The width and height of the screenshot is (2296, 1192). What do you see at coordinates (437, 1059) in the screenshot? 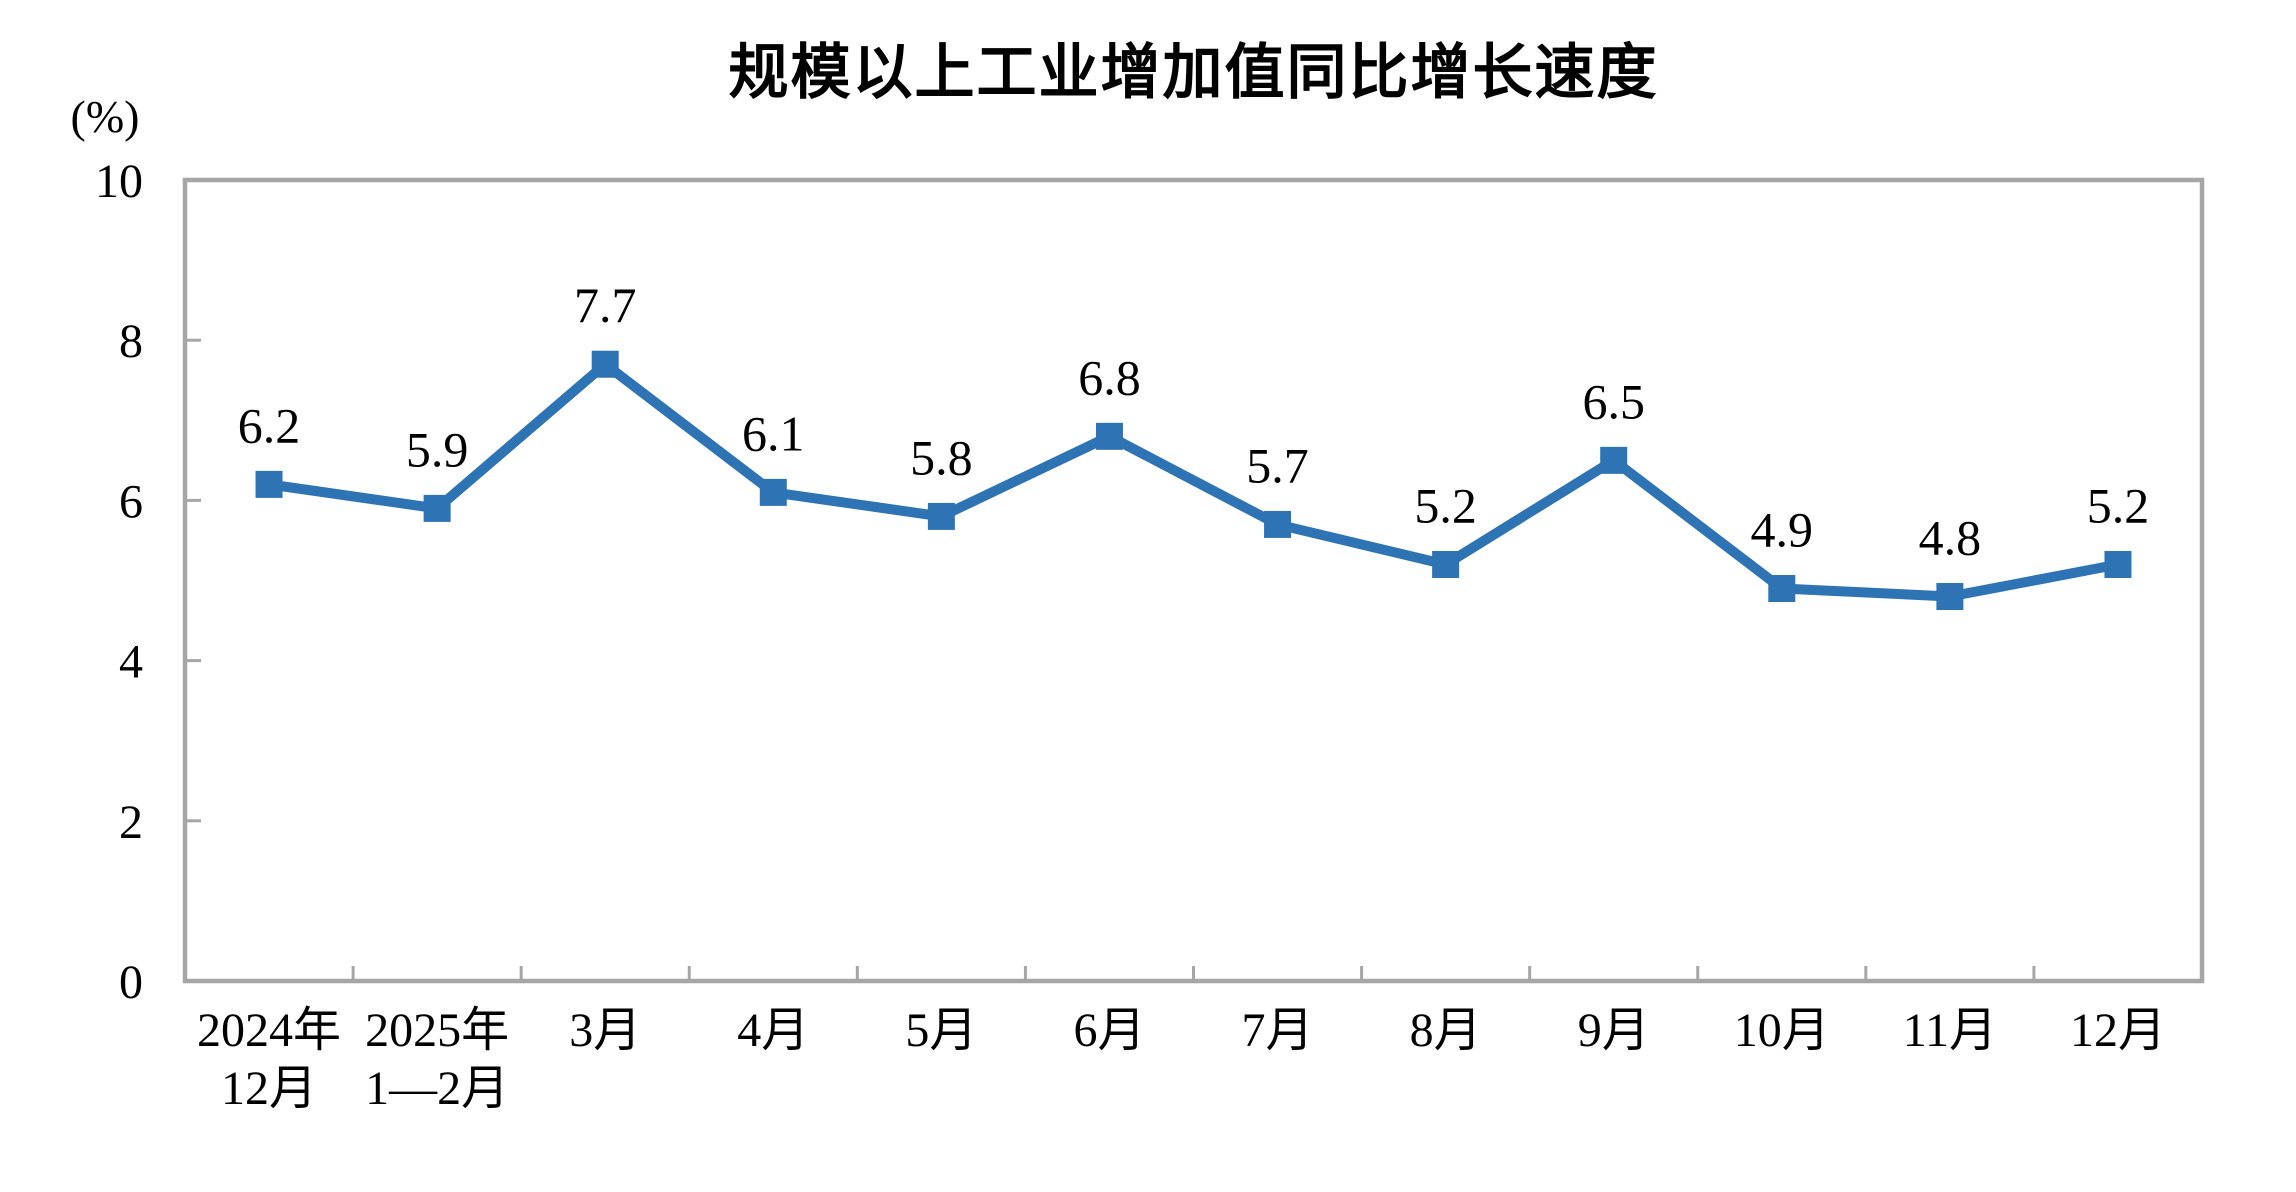
I see `x-axis-category-label: 2025年 1—2月` at bounding box center [437, 1059].